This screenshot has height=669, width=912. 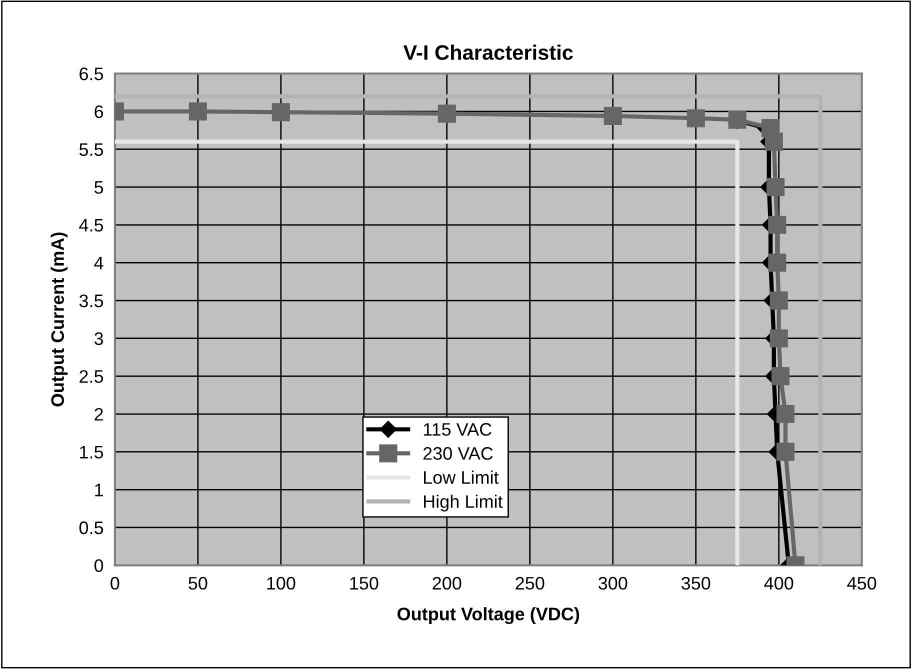 I want to click on y-tick-label: 5, so click(x=99, y=187).